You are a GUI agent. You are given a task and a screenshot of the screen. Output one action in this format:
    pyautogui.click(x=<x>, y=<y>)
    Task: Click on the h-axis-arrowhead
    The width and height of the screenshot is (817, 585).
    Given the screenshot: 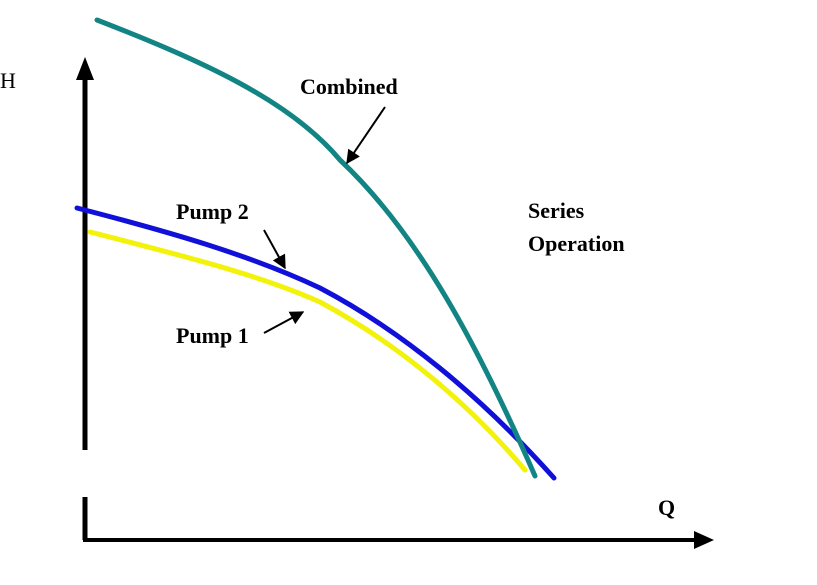 What is the action you would take?
    pyautogui.click(x=85, y=68)
    